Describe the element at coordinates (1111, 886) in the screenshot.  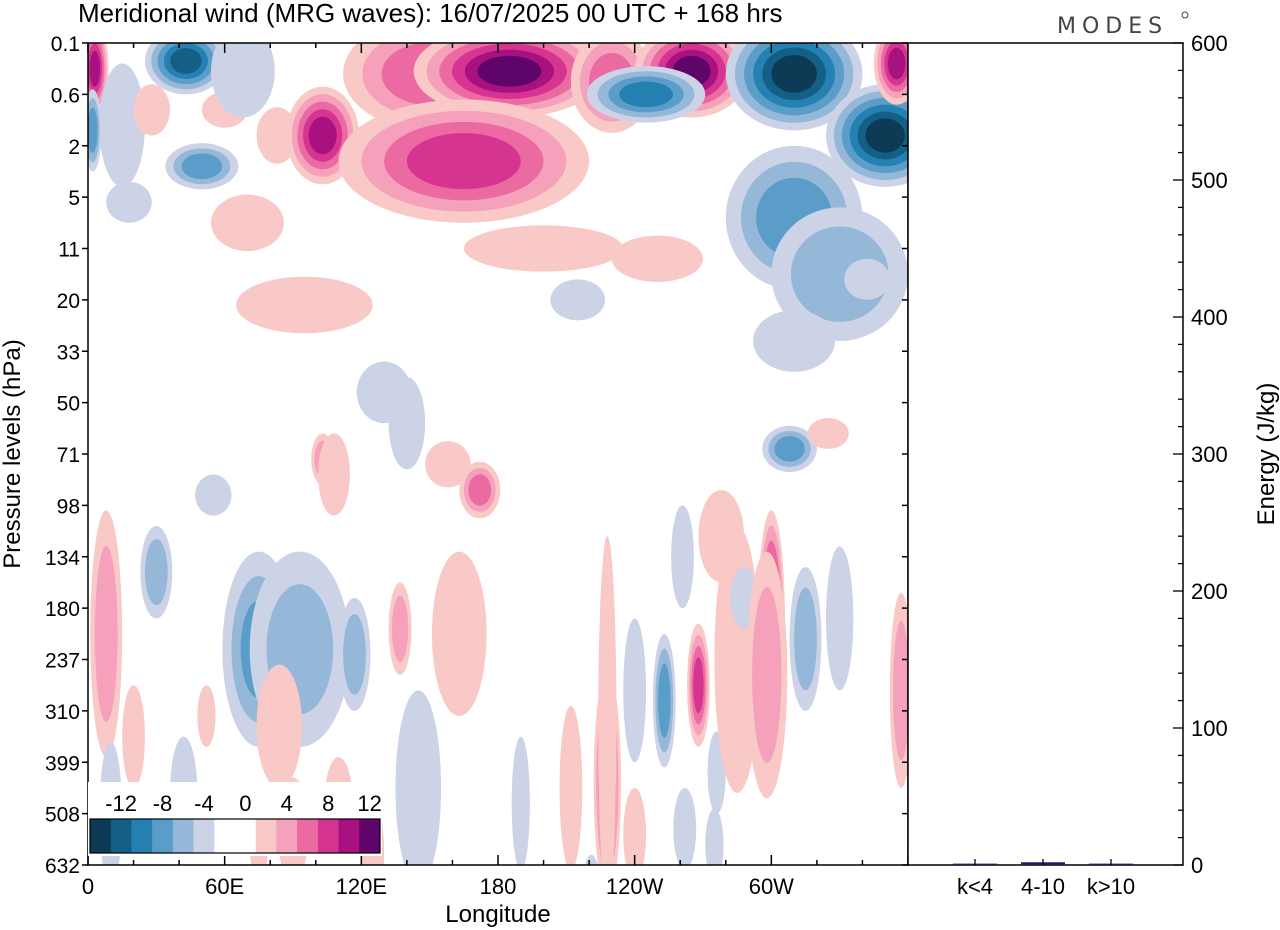
I see `energy-category-label: k>10` at that location.